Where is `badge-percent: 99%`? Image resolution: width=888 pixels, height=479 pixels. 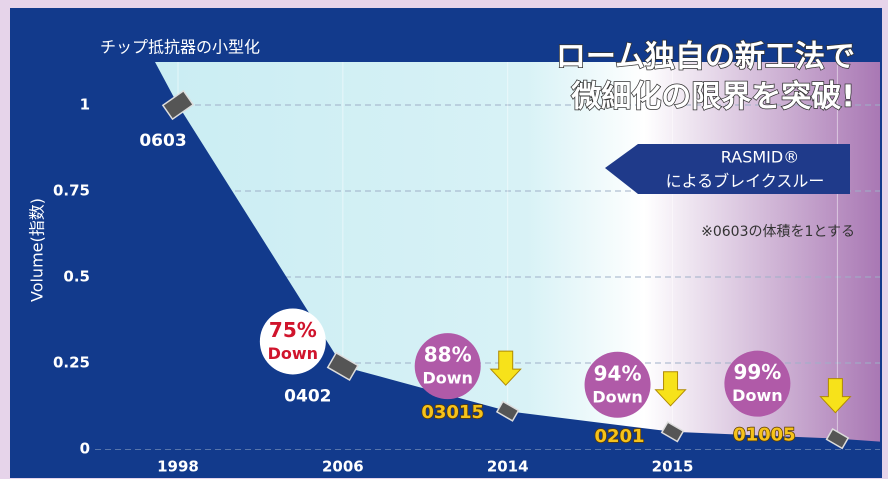 badge-percent: 99% is located at coordinates (757, 372).